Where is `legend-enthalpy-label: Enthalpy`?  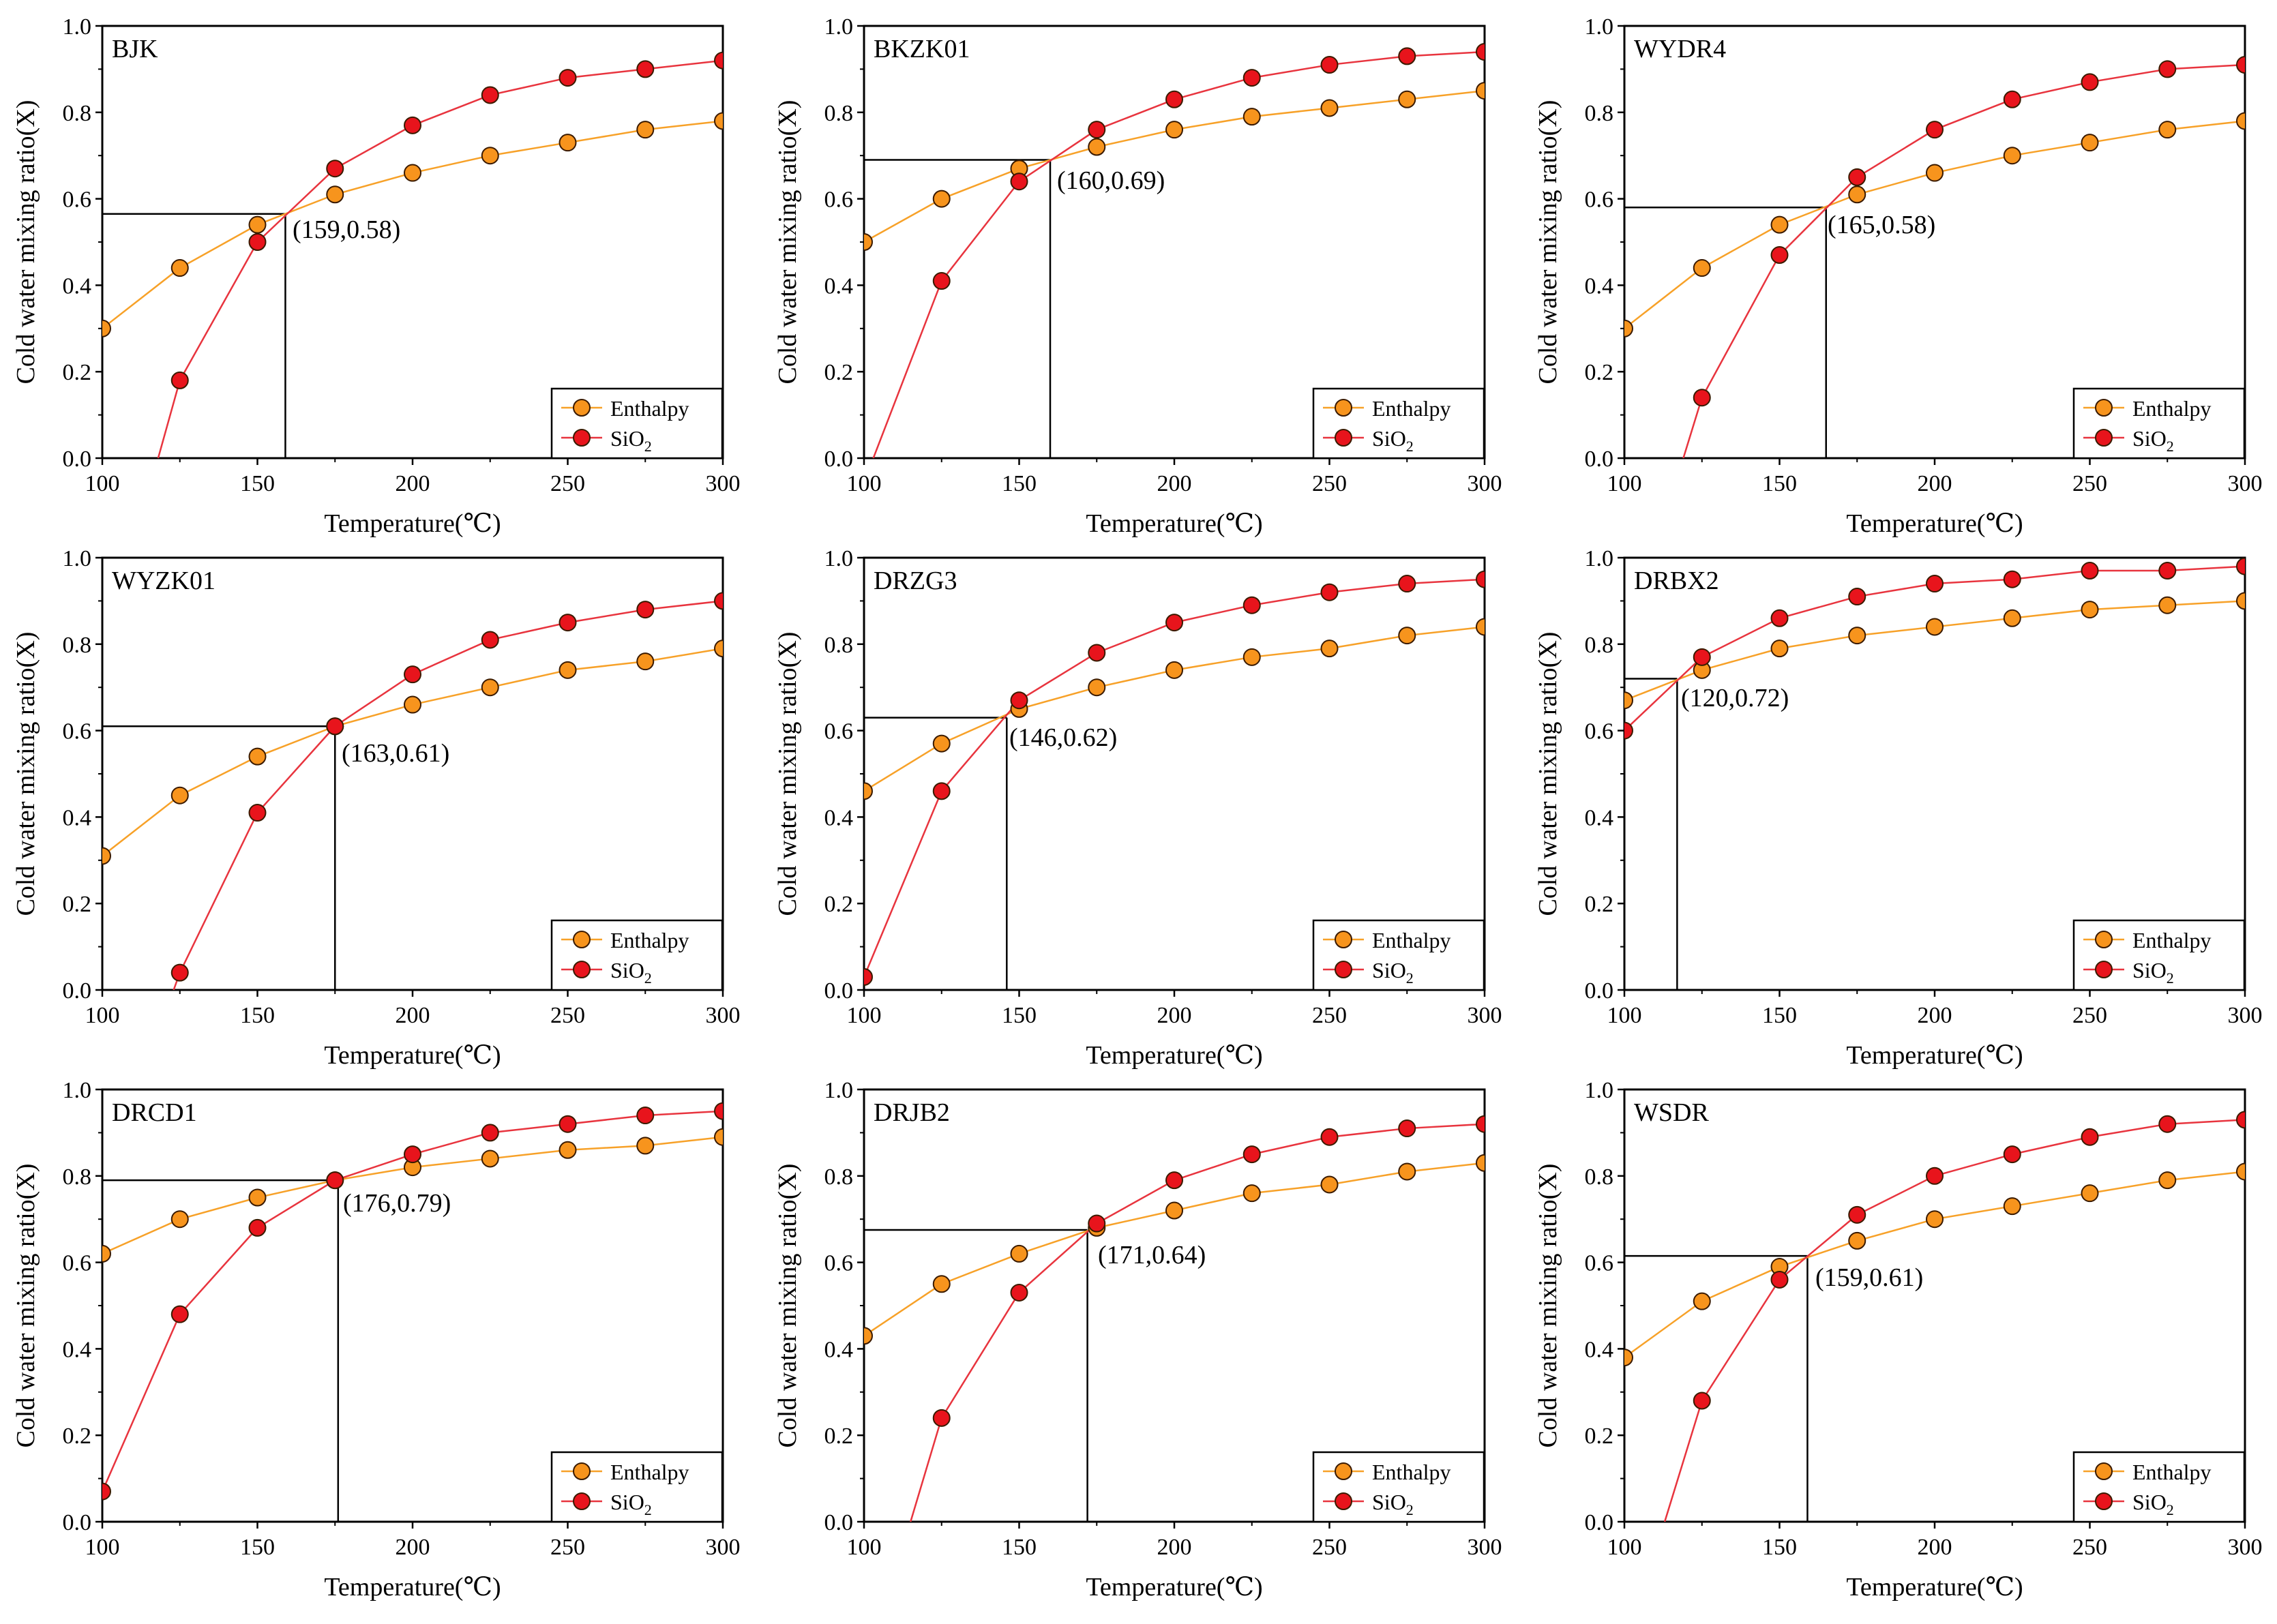
legend-enthalpy-label: Enthalpy is located at coordinates (2172, 408).